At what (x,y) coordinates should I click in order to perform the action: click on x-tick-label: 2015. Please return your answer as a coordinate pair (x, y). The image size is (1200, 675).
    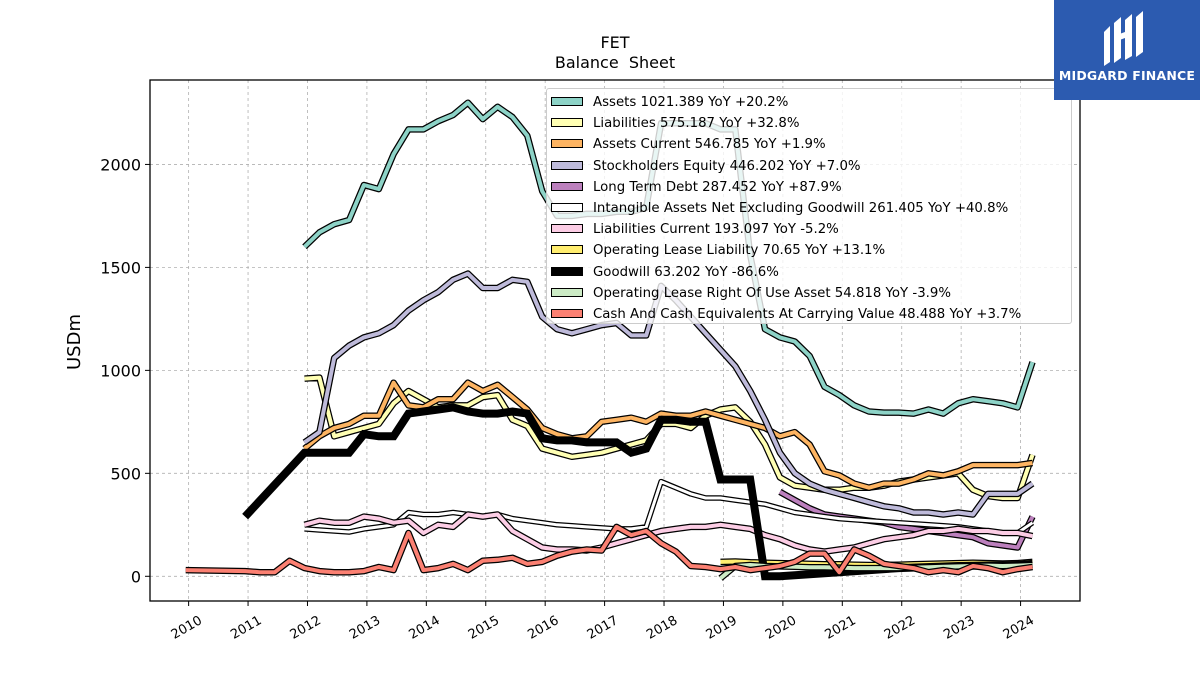
    Looking at the image, I should click on (484, 628).